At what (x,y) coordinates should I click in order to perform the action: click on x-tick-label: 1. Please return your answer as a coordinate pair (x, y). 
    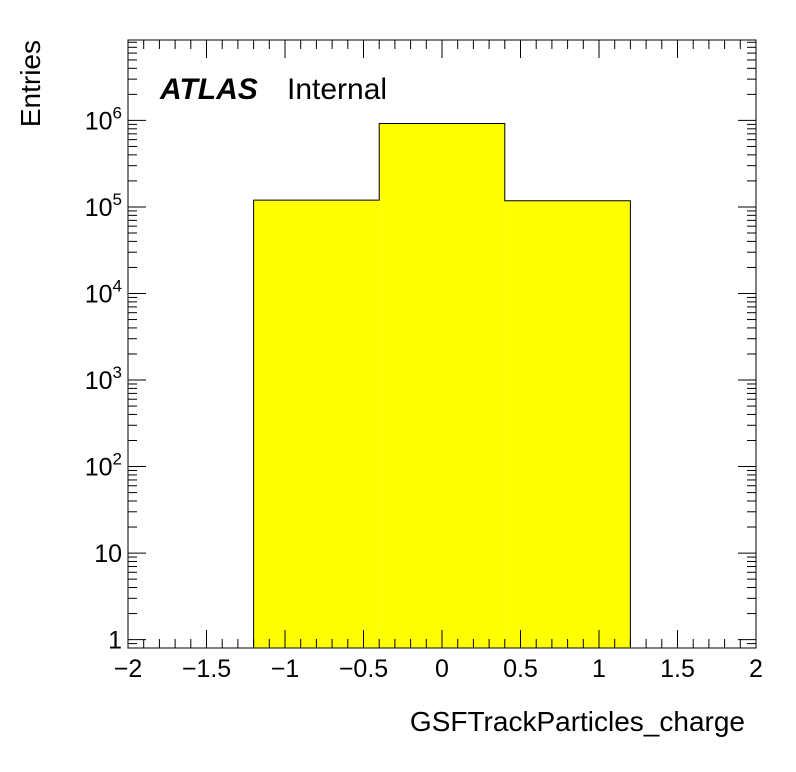
    Looking at the image, I should click on (599, 669).